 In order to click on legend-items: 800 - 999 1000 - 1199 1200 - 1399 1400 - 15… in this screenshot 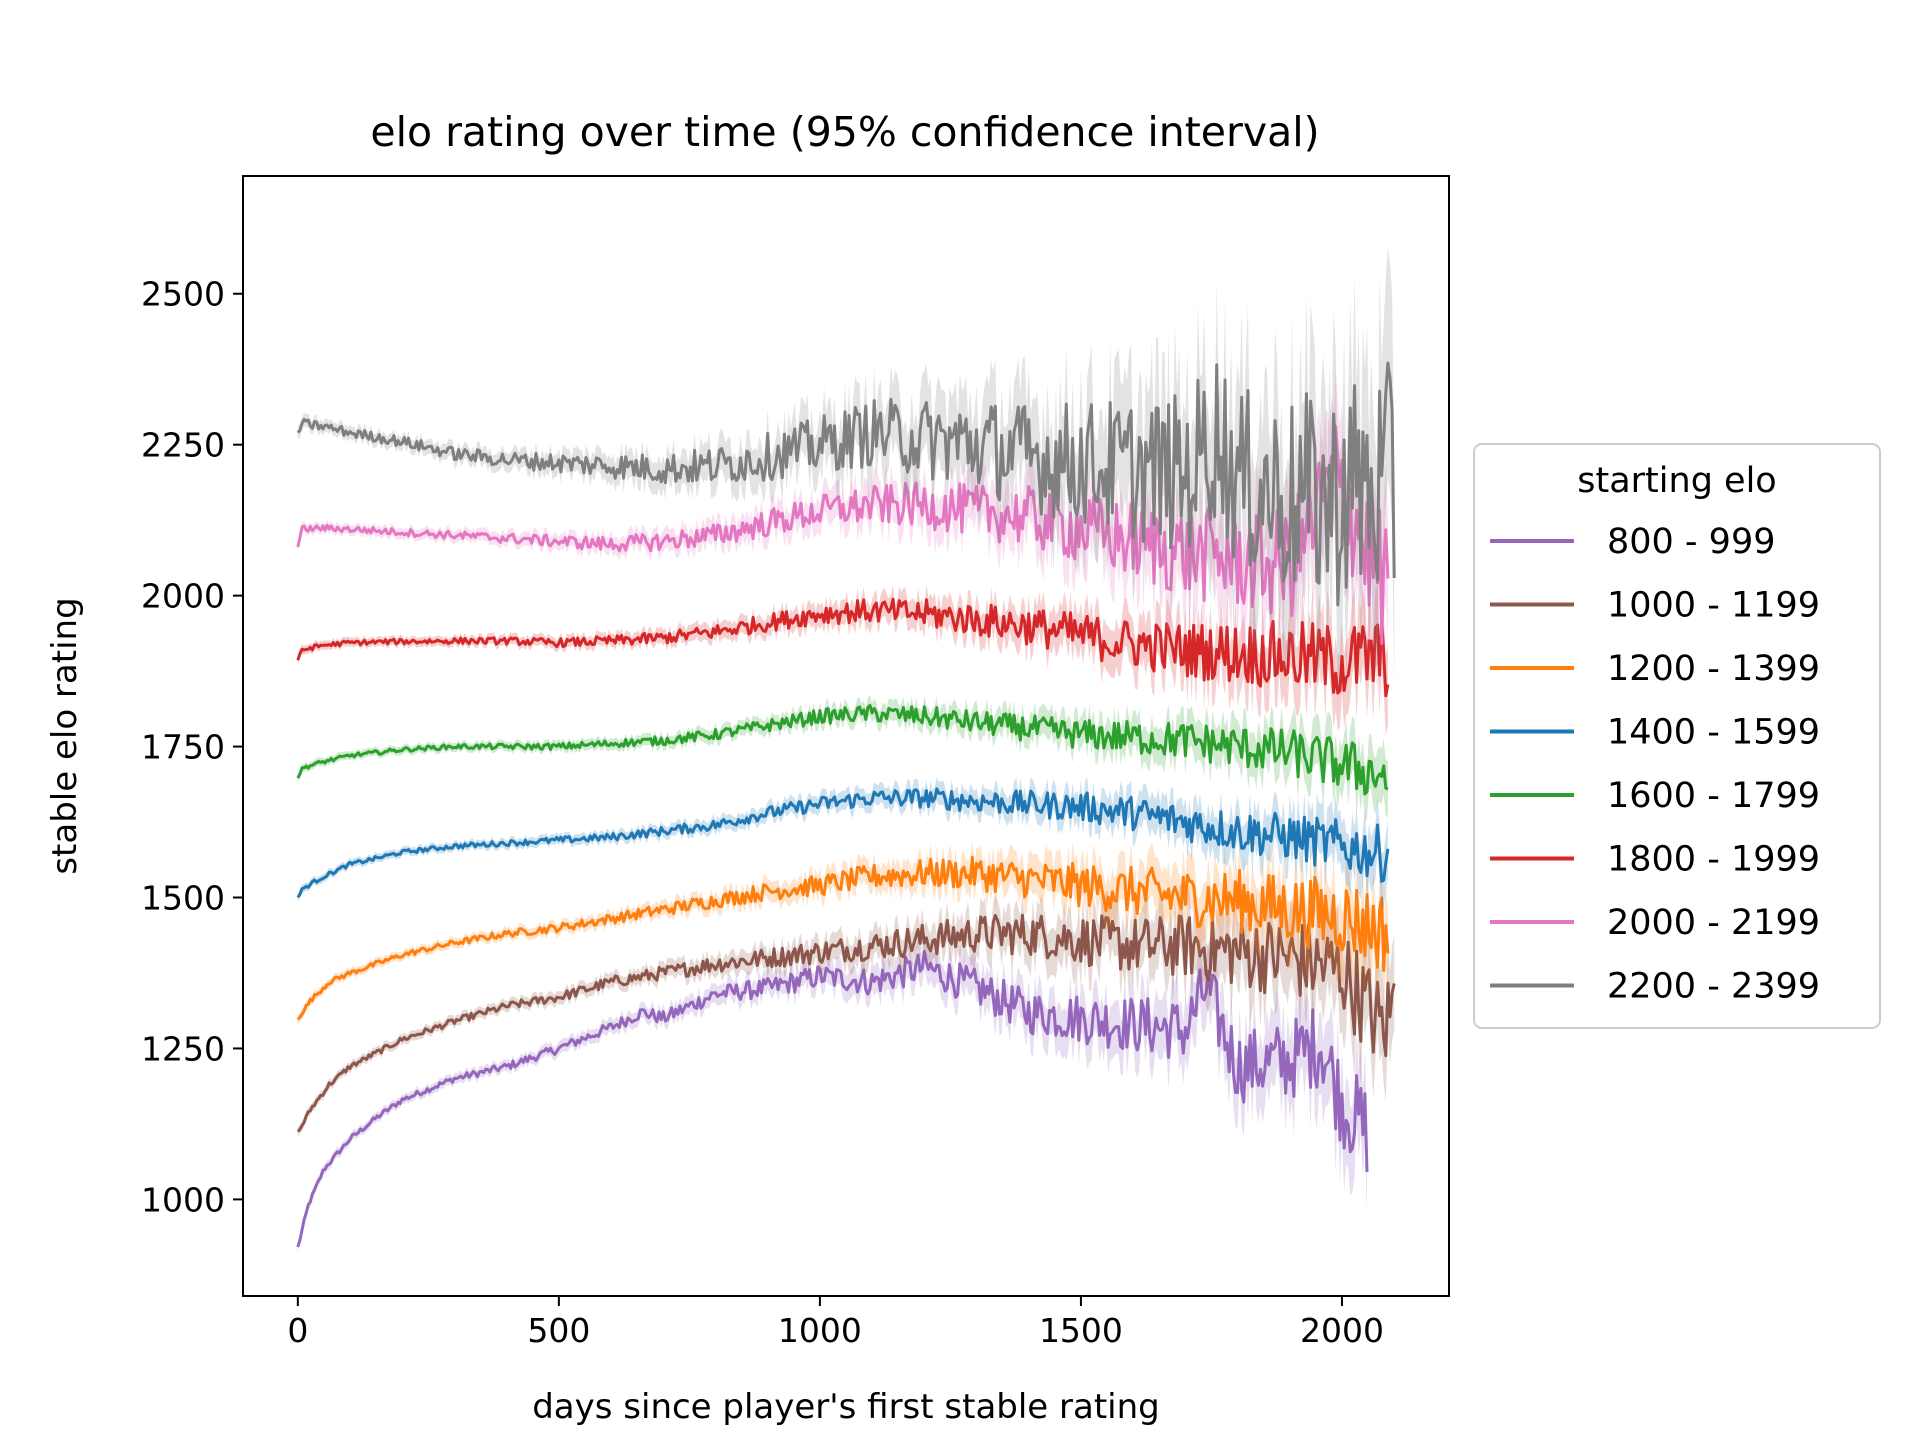, I will do `click(1655, 764)`.